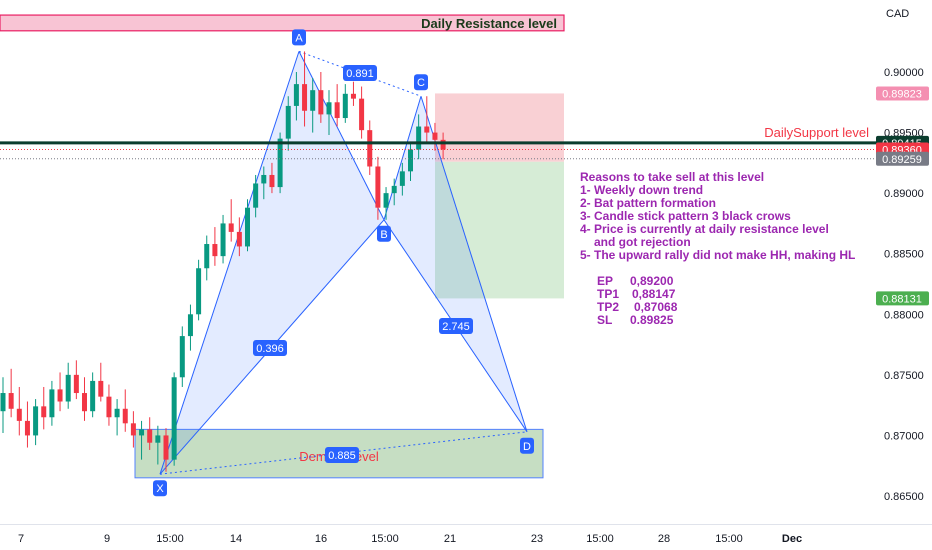 The image size is (932, 550). What do you see at coordinates (236, 539) in the screenshot?
I see `x-tick-label: 14` at bounding box center [236, 539].